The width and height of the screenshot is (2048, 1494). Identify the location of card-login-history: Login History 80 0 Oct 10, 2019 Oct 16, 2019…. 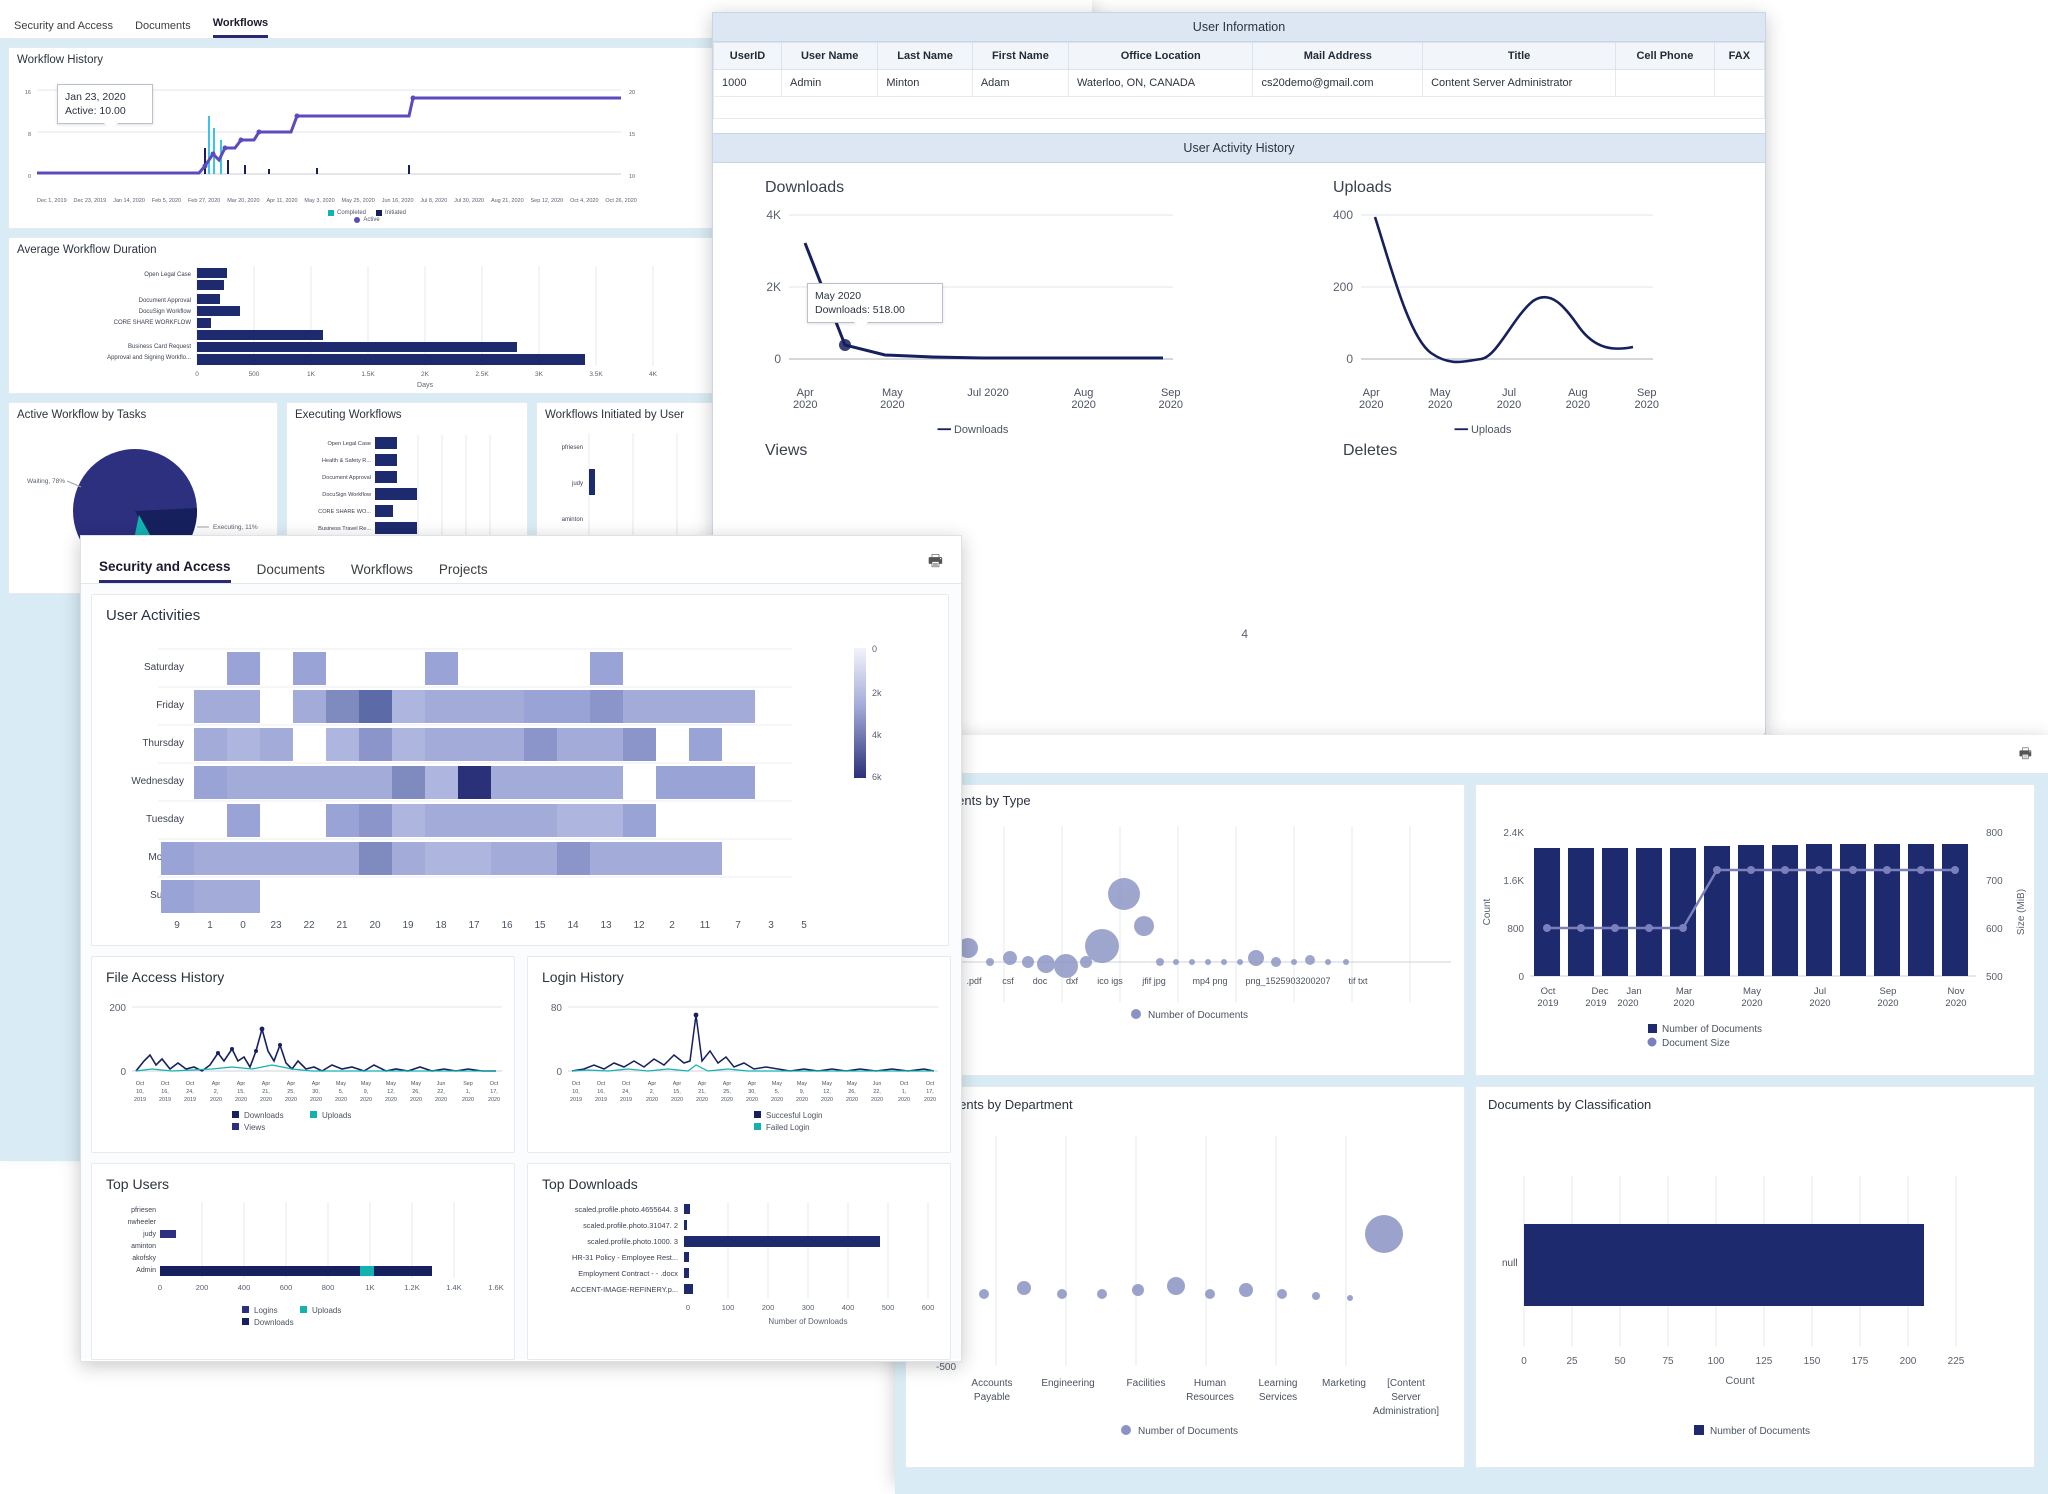
(739, 1054).